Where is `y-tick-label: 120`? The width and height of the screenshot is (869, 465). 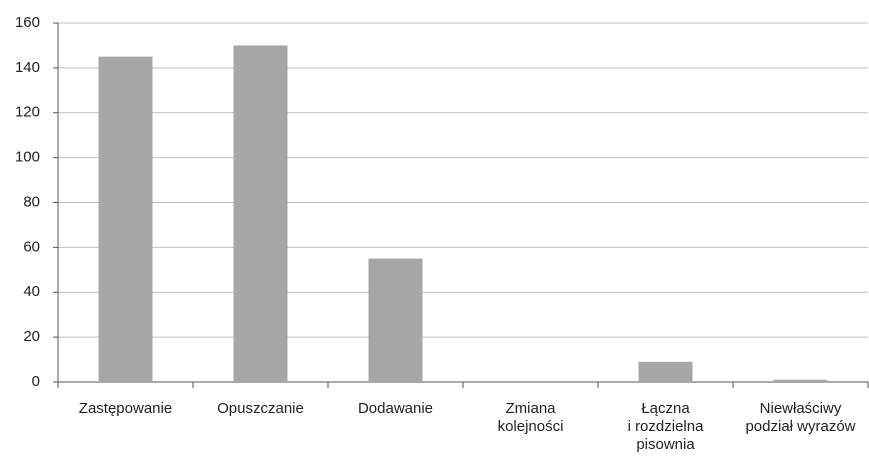 y-tick-label: 120 is located at coordinates (27, 112).